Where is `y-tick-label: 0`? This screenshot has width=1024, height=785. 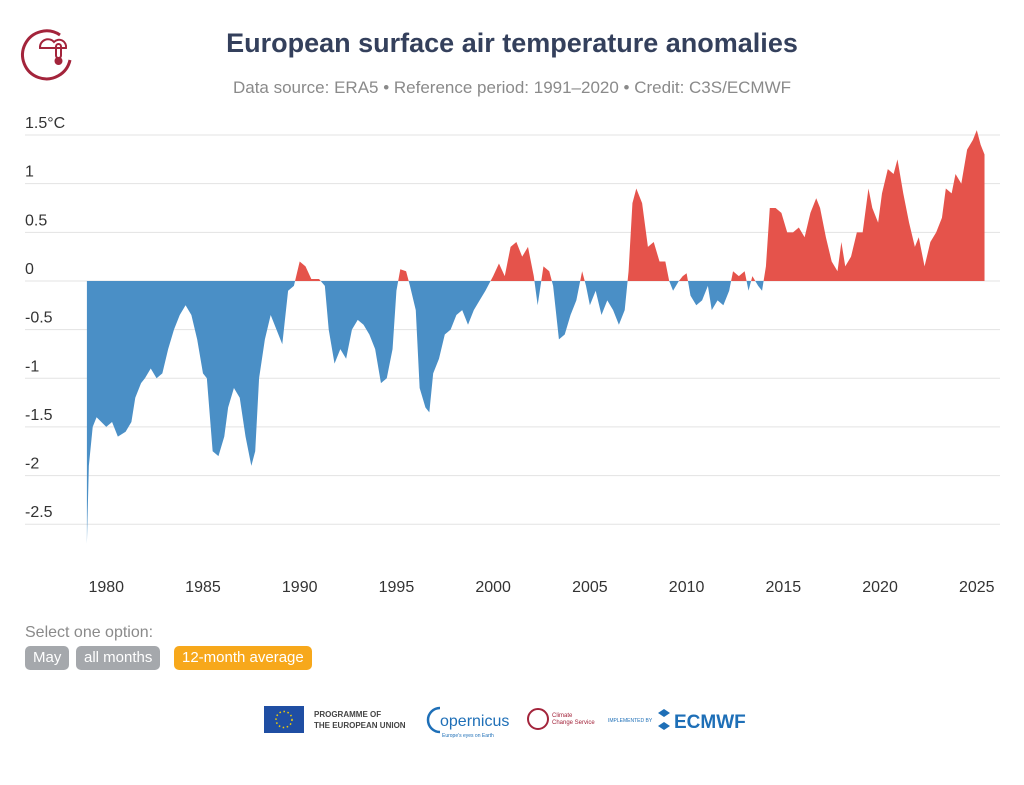
y-tick-label: 0 is located at coordinates (29, 269).